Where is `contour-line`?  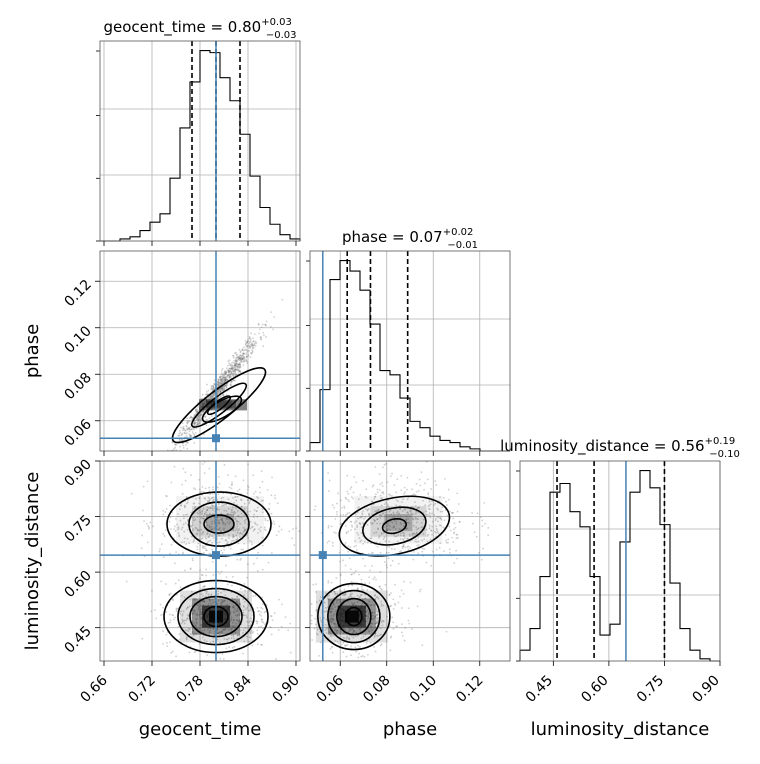
contour-line is located at coordinates (394, 526).